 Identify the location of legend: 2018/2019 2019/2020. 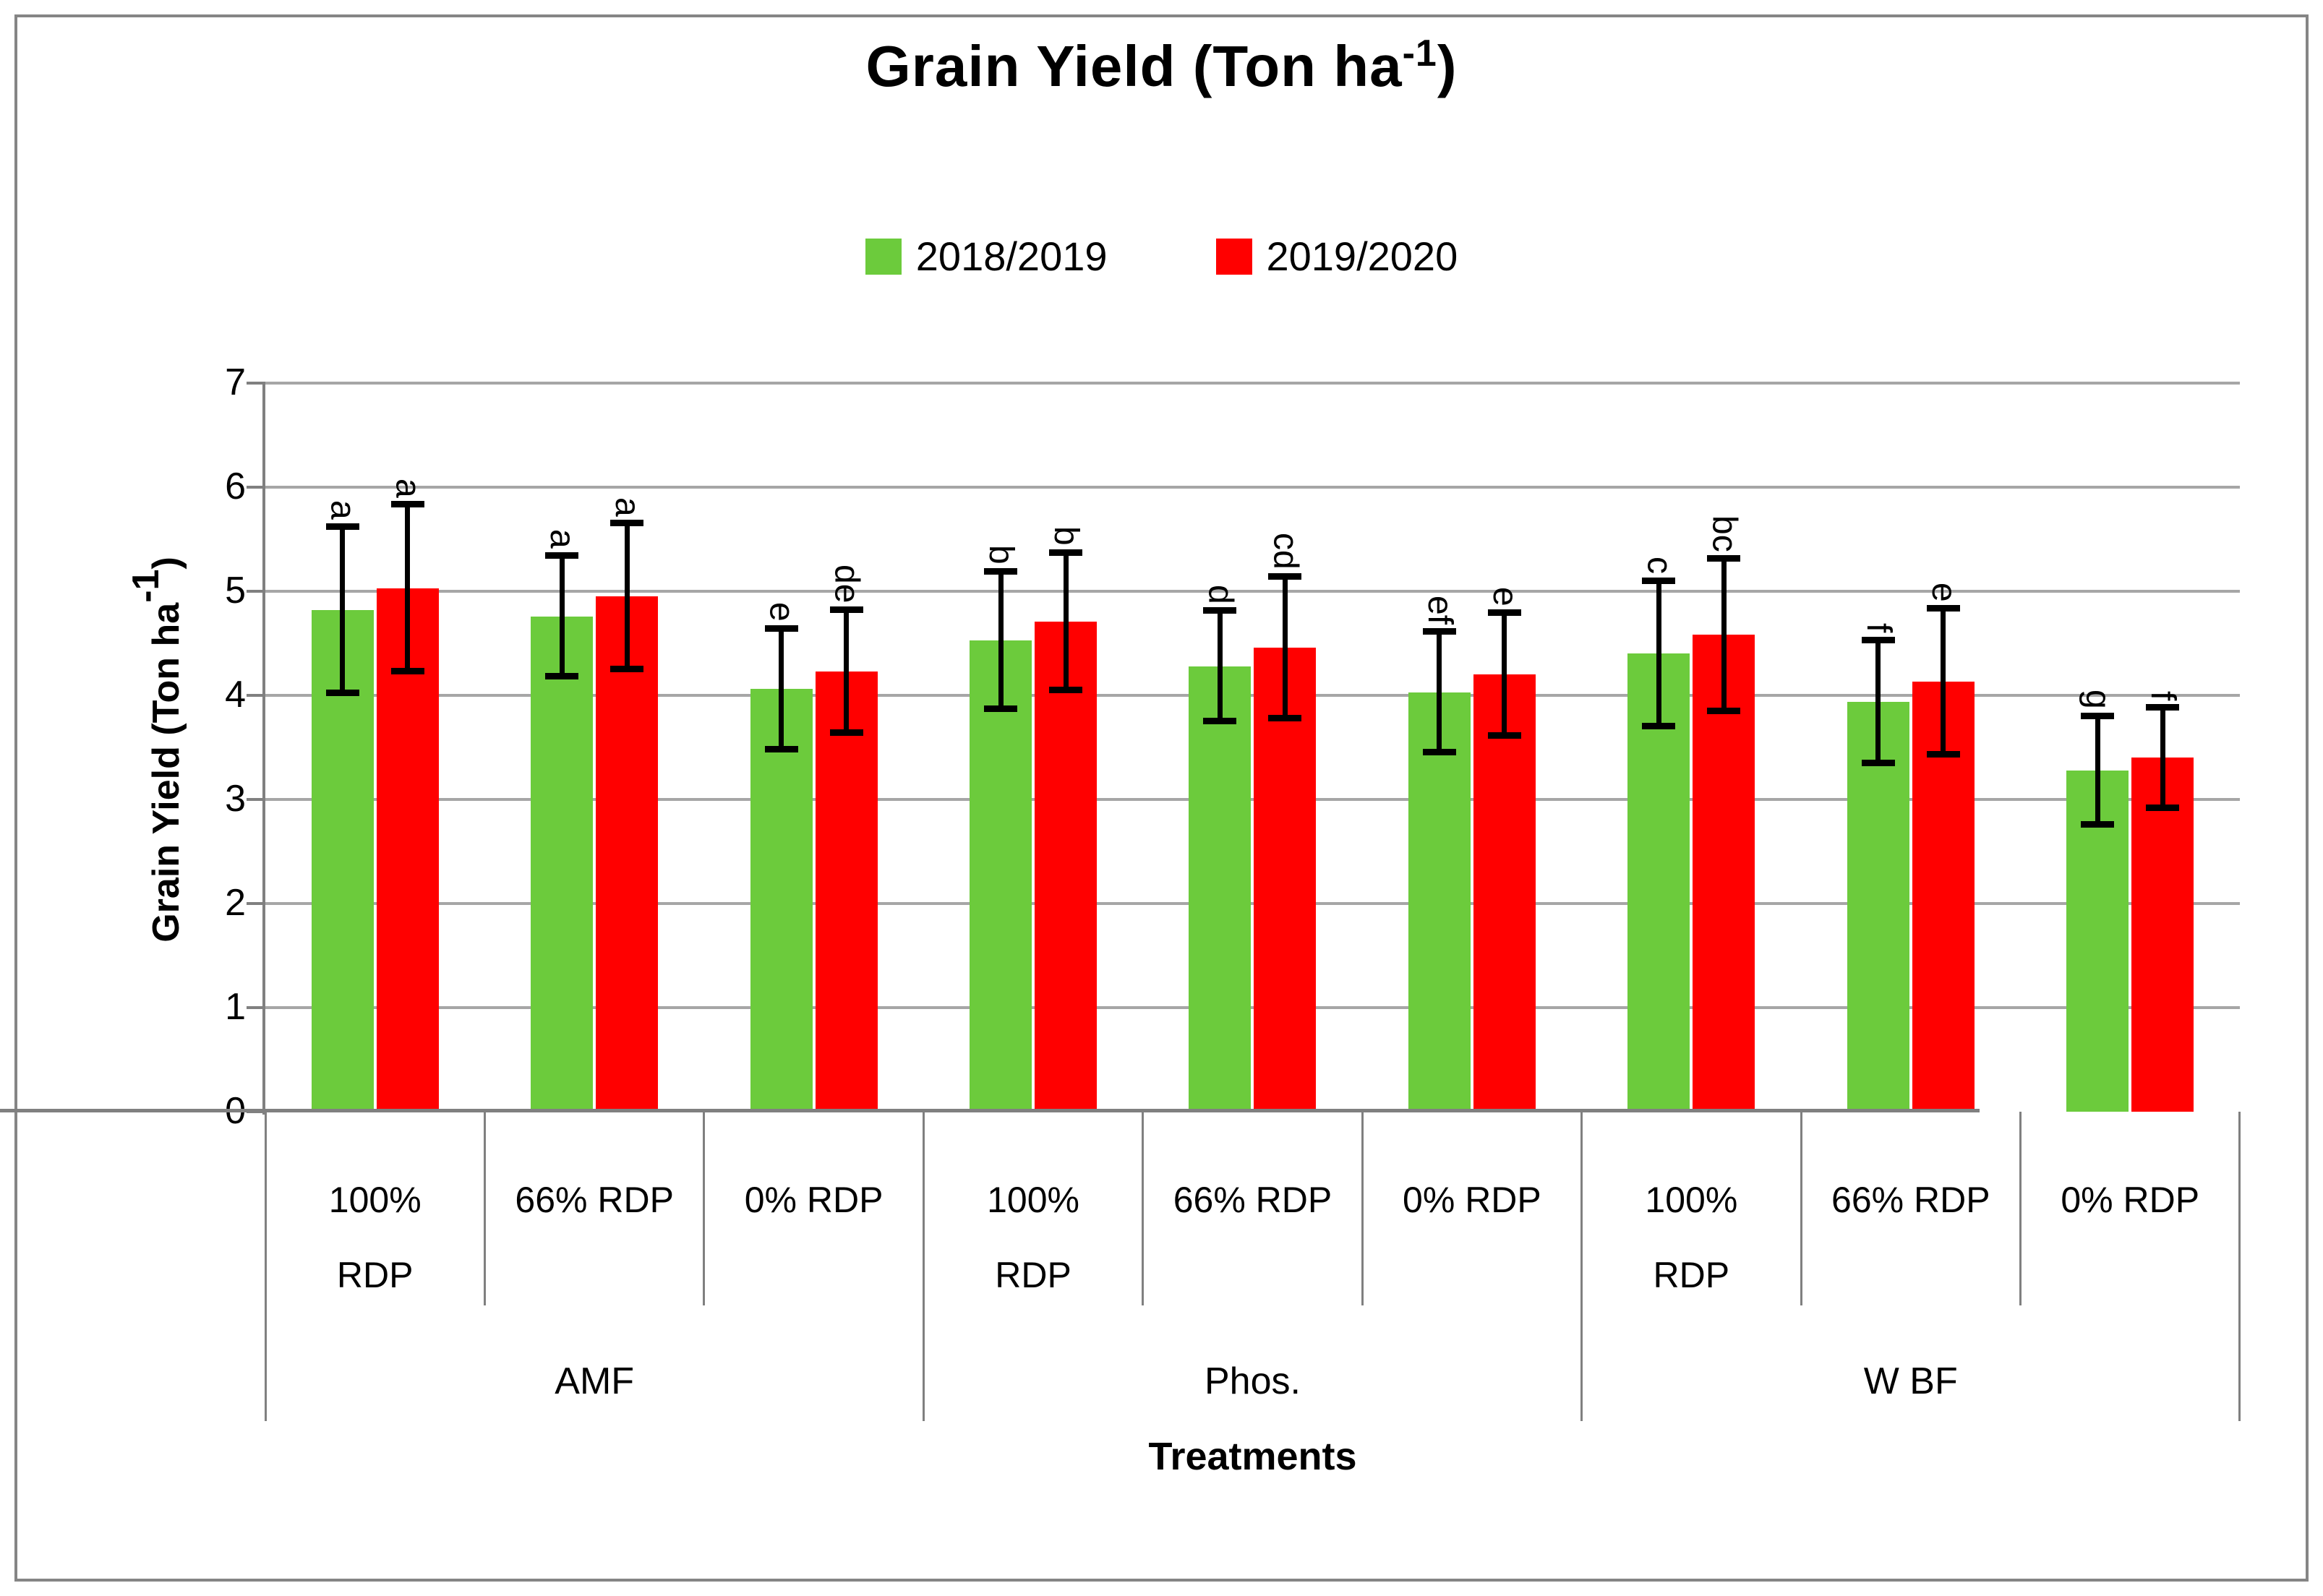
(1161, 256).